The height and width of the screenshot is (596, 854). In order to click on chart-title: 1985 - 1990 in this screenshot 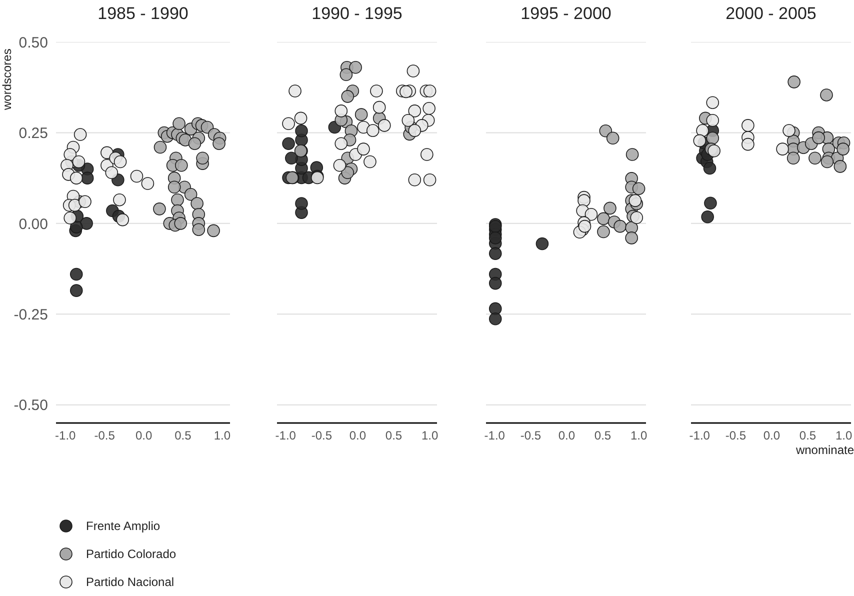, I will do `click(143, 14)`.